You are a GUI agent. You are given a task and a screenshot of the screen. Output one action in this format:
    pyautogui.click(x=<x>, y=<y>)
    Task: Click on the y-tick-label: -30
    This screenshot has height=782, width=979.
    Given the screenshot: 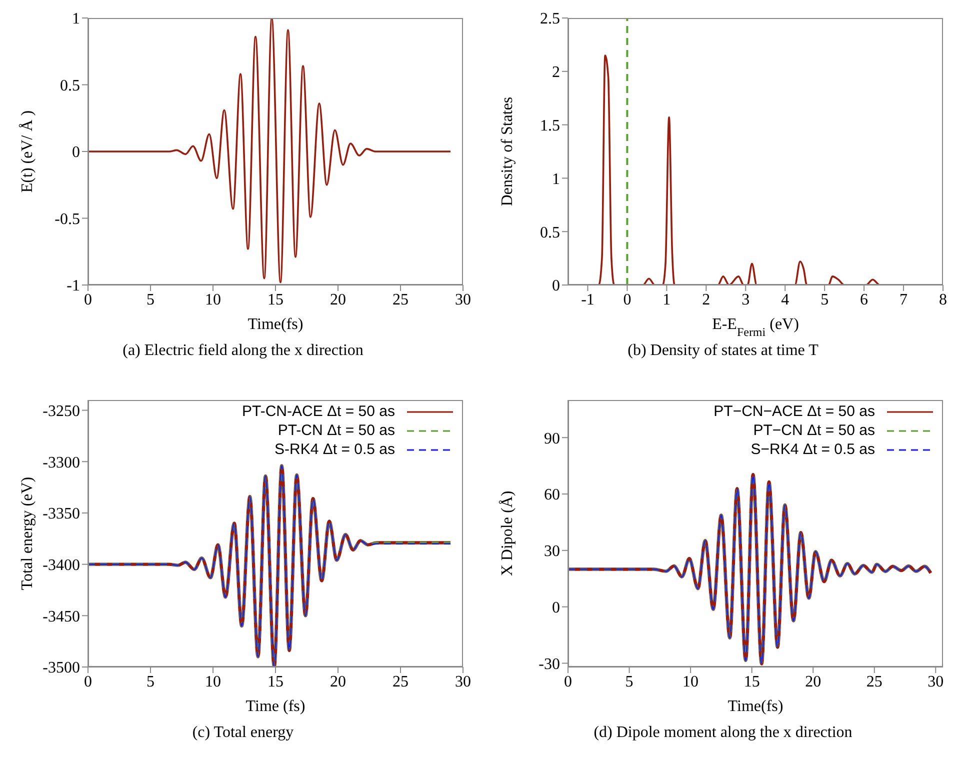 What is the action you would take?
    pyautogui.click(x=549, y=664)
    